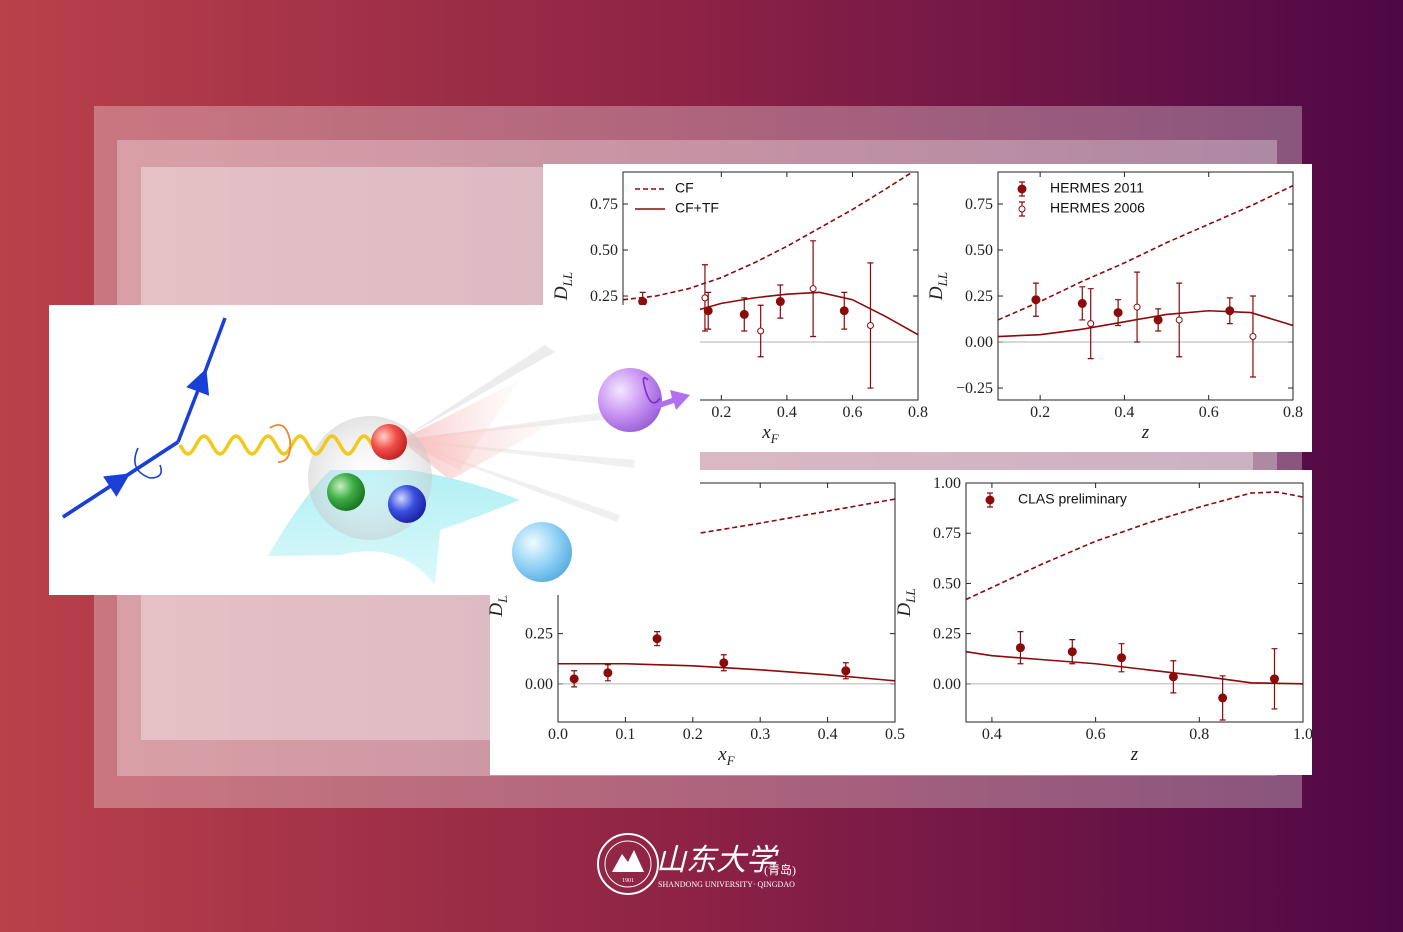 This screenshot has width=1403, height=932. I want to click on photon, so click(276, 445).